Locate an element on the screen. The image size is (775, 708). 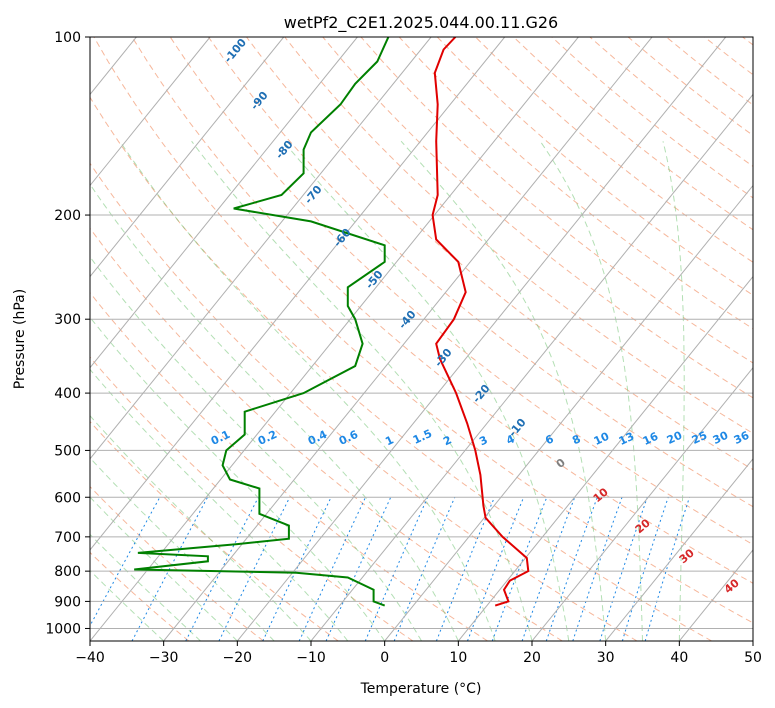
x-tick-label: 20 is located at coordinates (532, 658).